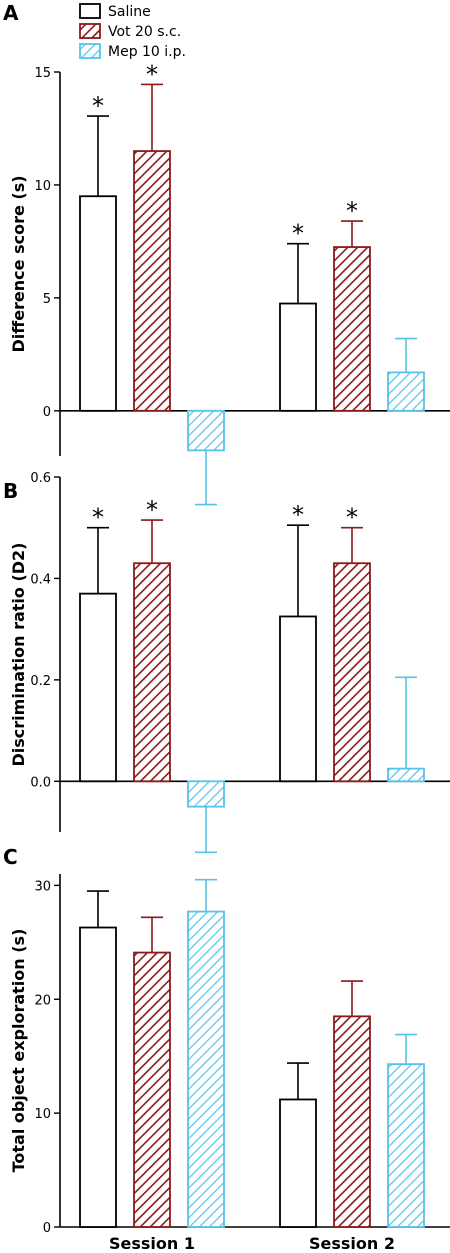 The image size is (450, 1253). What do you see at coordinates (90, 51) in the screenshot?
I see `legend-swatch-mep` at bounding box center [90, 51].